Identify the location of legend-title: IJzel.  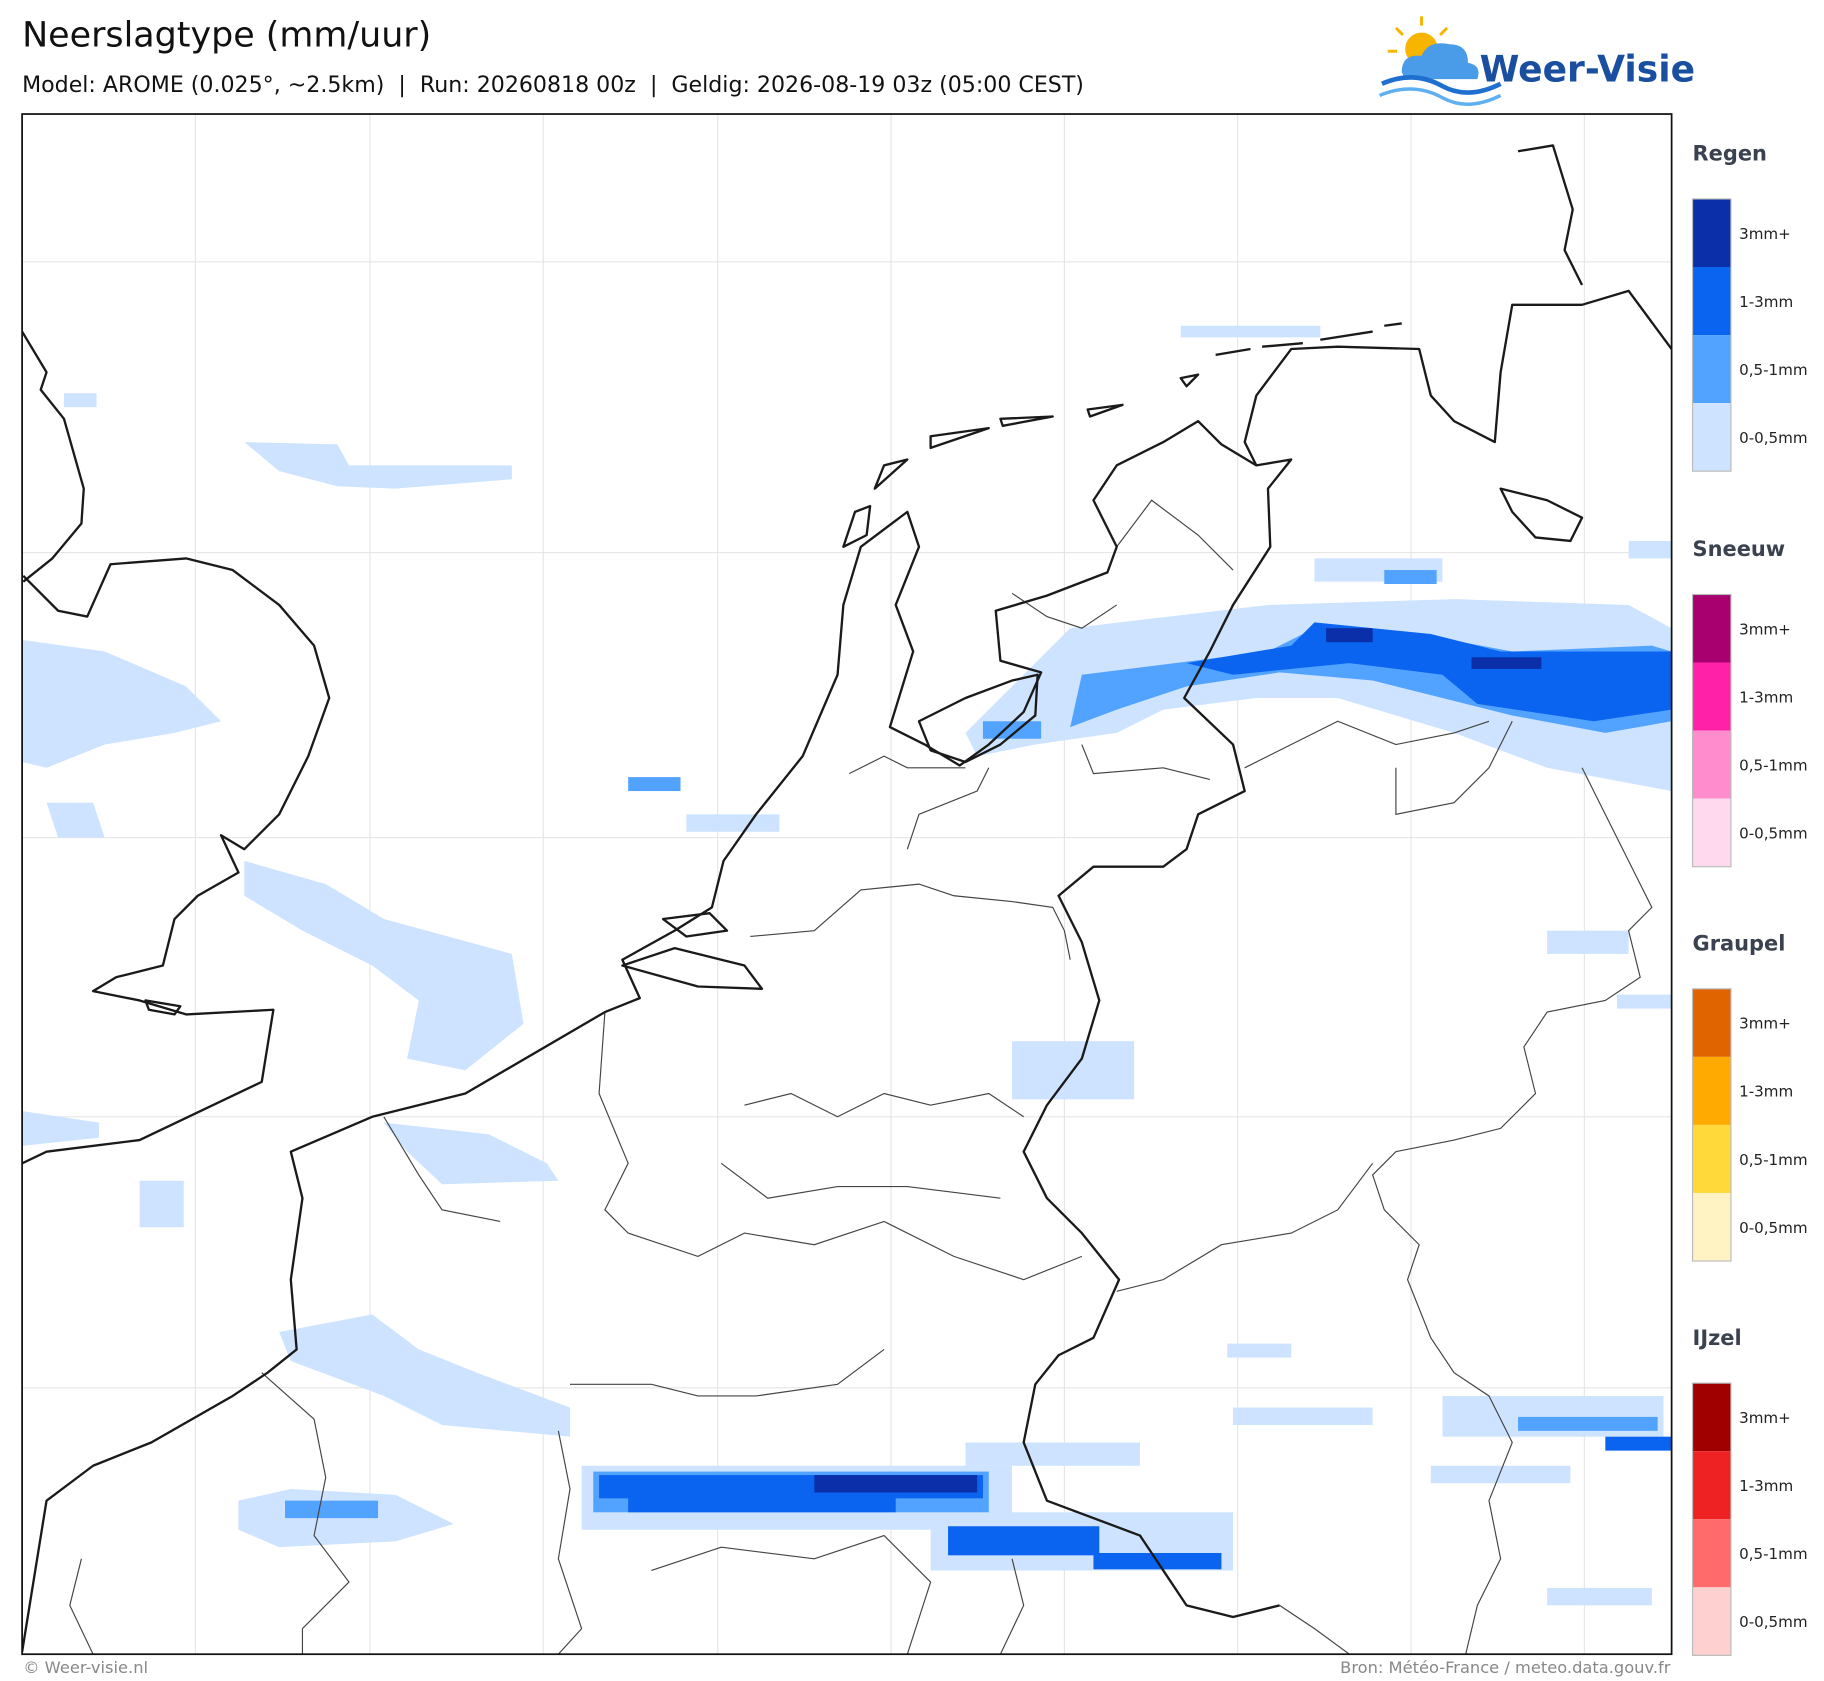
(1717, 1338).